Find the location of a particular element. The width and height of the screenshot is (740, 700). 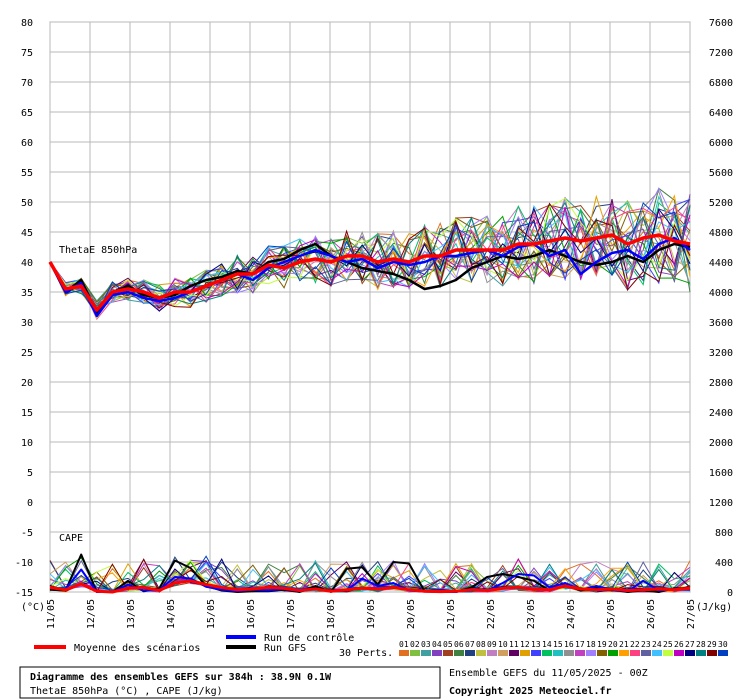

pert-number-15: 15 is located at coordinates (558, 644).